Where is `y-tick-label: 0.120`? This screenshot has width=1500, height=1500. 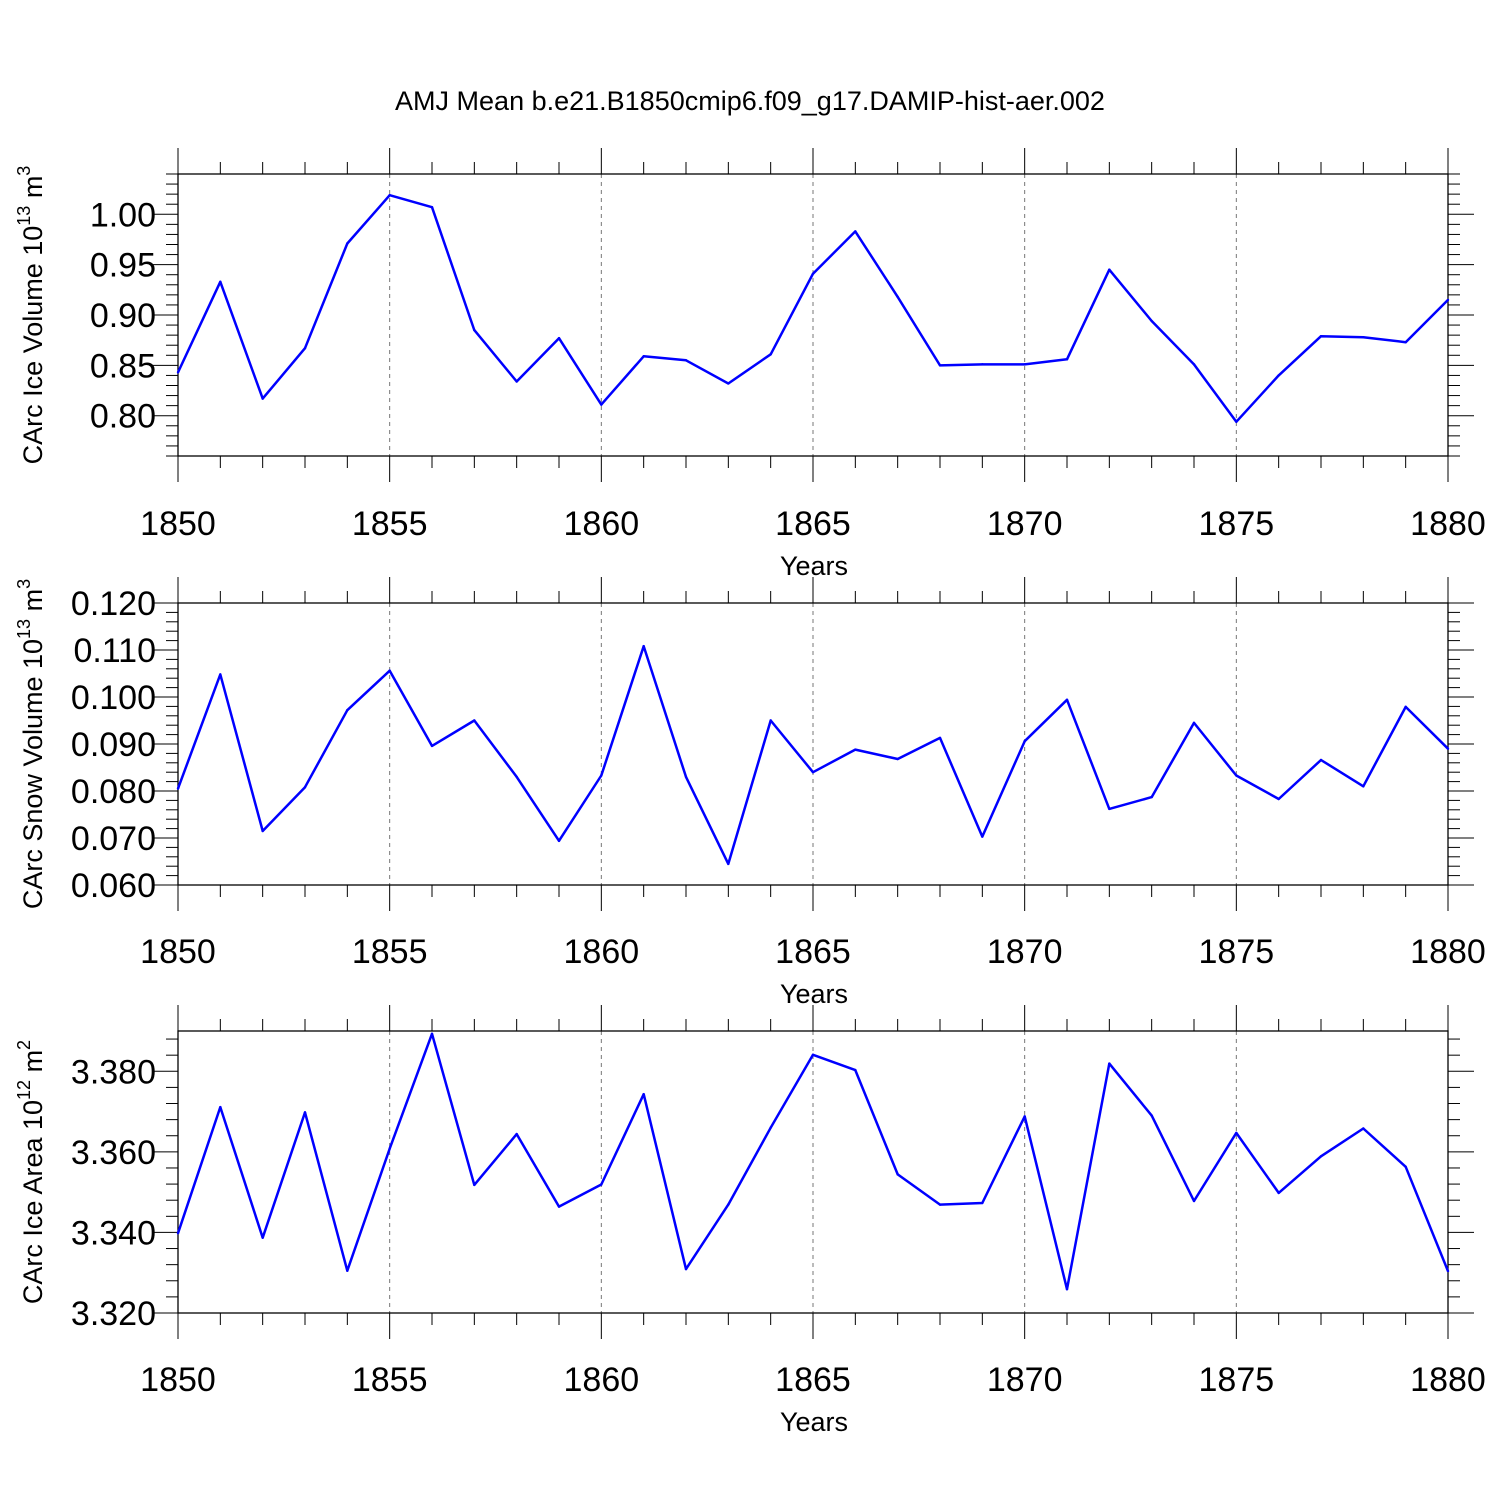 y-tick-label: 0.120 is located at coordinates (113, 604).